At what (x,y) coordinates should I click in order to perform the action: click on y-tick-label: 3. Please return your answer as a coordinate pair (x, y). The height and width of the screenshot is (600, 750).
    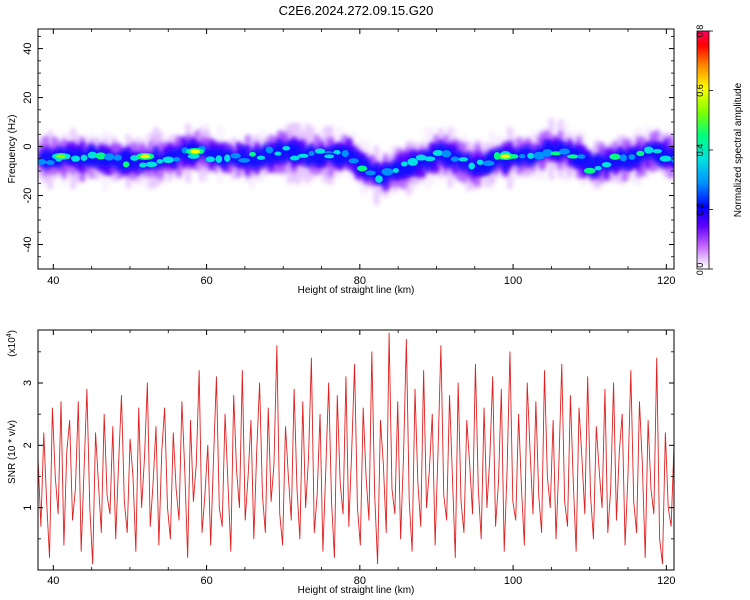
    Looking at the image, I should click on (28, 383).